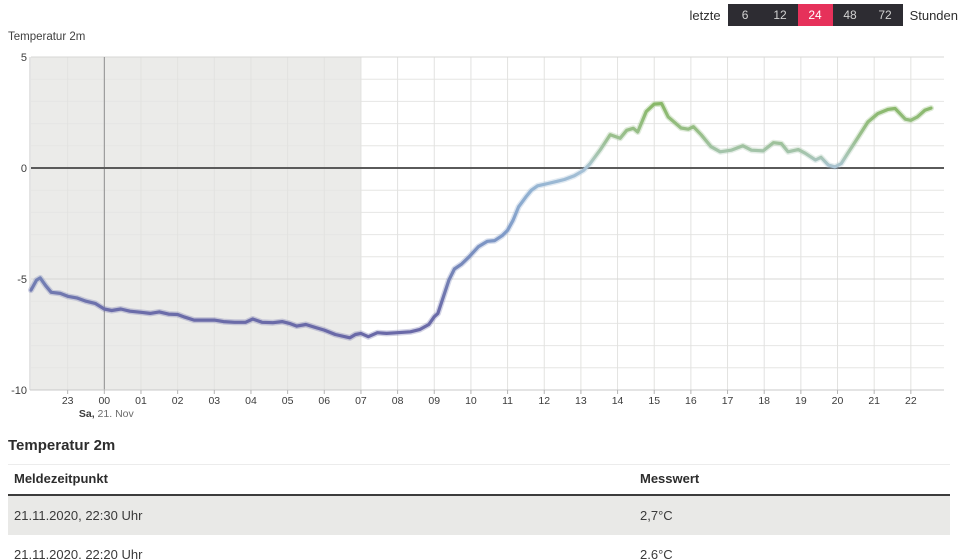 The height and width of the screenshot is (559, 960). Describe the element at coordinates (656, 553) in the screenshot. I see `measurement-cell: 2,6°C` at that location.